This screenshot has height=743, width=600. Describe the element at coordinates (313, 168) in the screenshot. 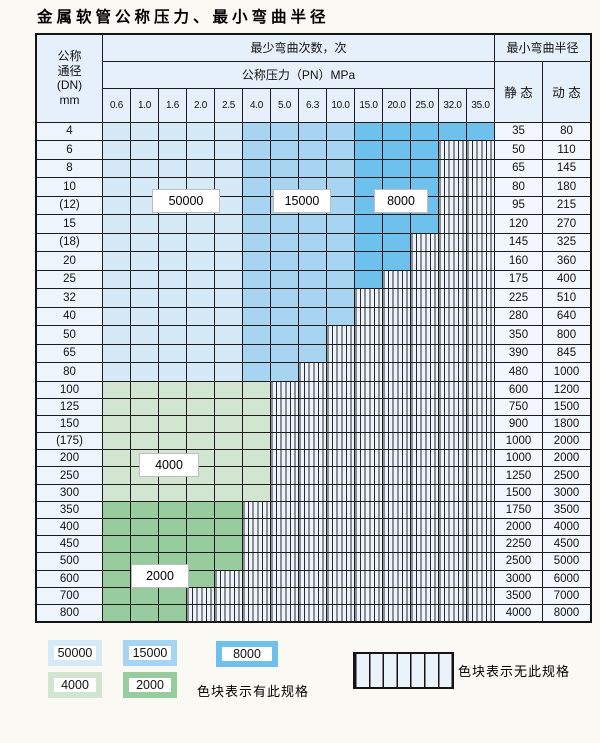

I see `table-row: 8 65 145` at that location.